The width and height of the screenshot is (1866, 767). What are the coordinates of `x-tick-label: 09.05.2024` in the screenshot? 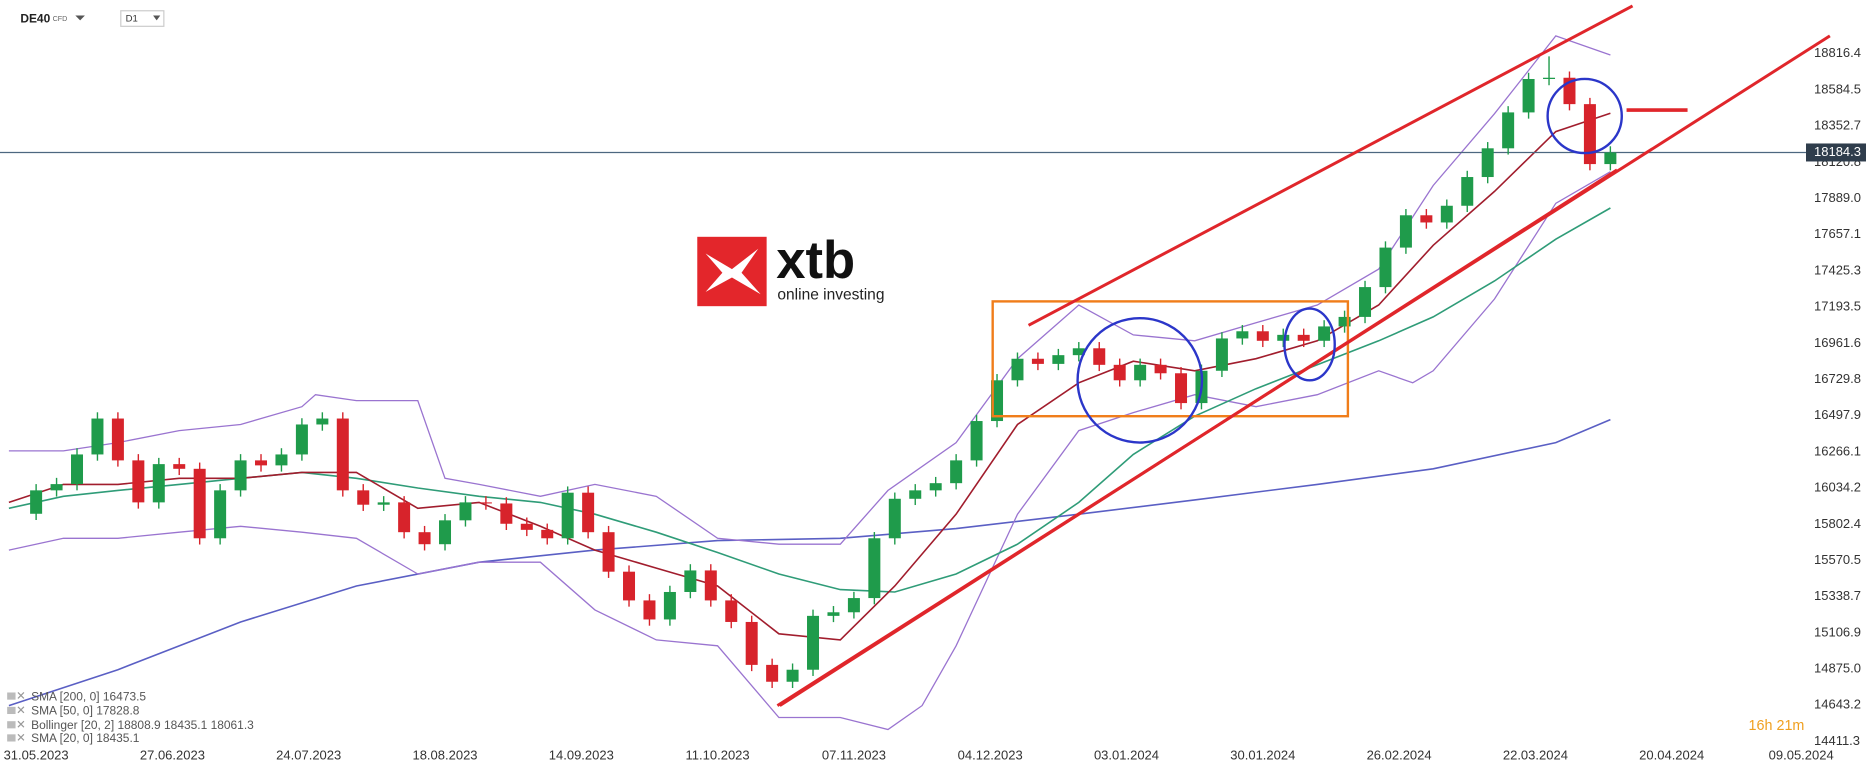 It's located at (1801, 754).